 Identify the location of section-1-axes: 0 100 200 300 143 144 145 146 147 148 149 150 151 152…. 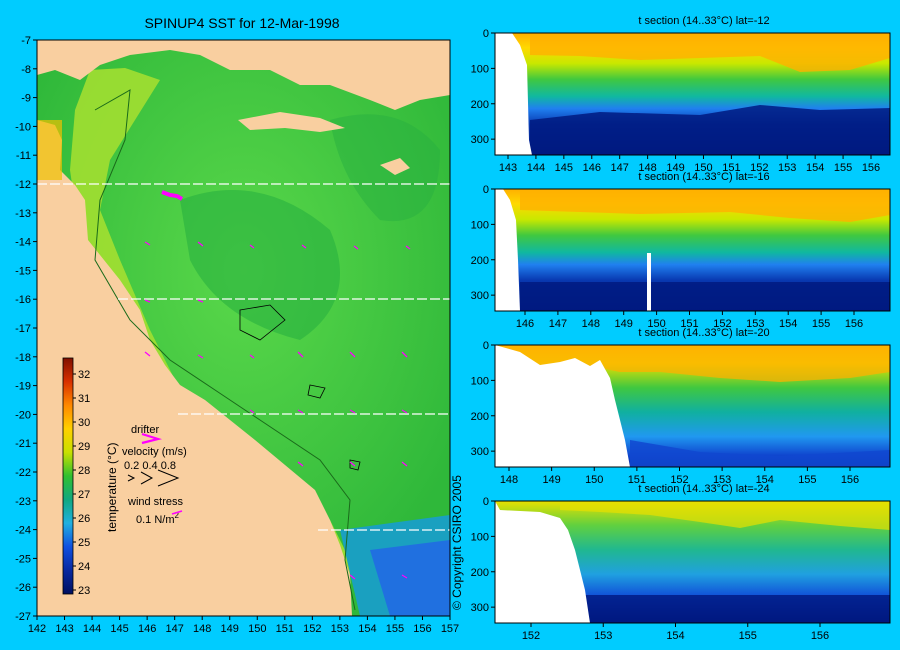
(676, 101).